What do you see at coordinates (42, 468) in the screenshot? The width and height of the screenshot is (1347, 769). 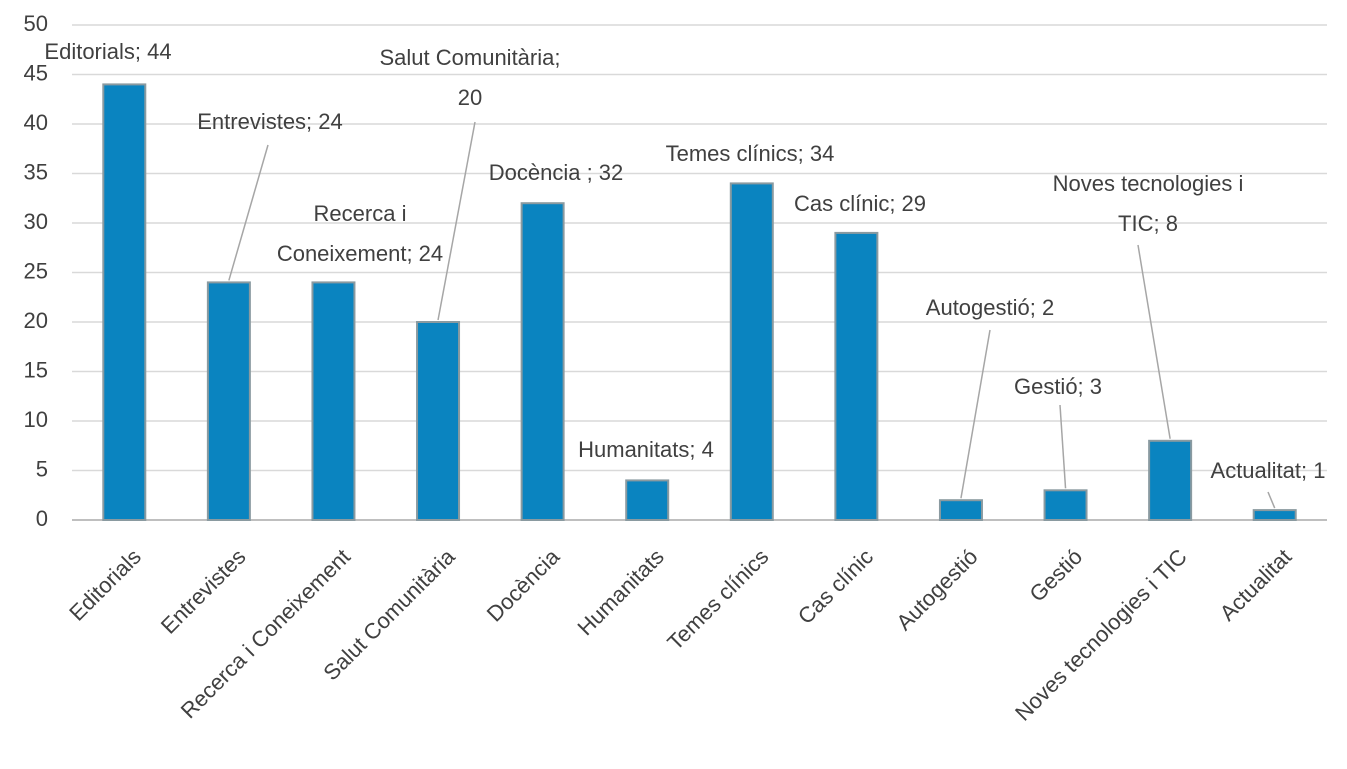 I see `y-tick-label: 5` at bounding box center [42, 468].